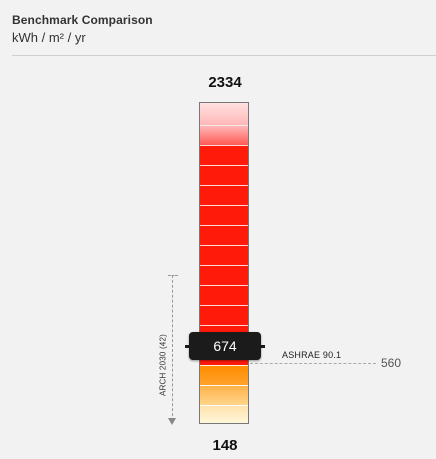 This screenshot has height=459, width=436. I want to click on benchmark-bar, so click(224, 263).